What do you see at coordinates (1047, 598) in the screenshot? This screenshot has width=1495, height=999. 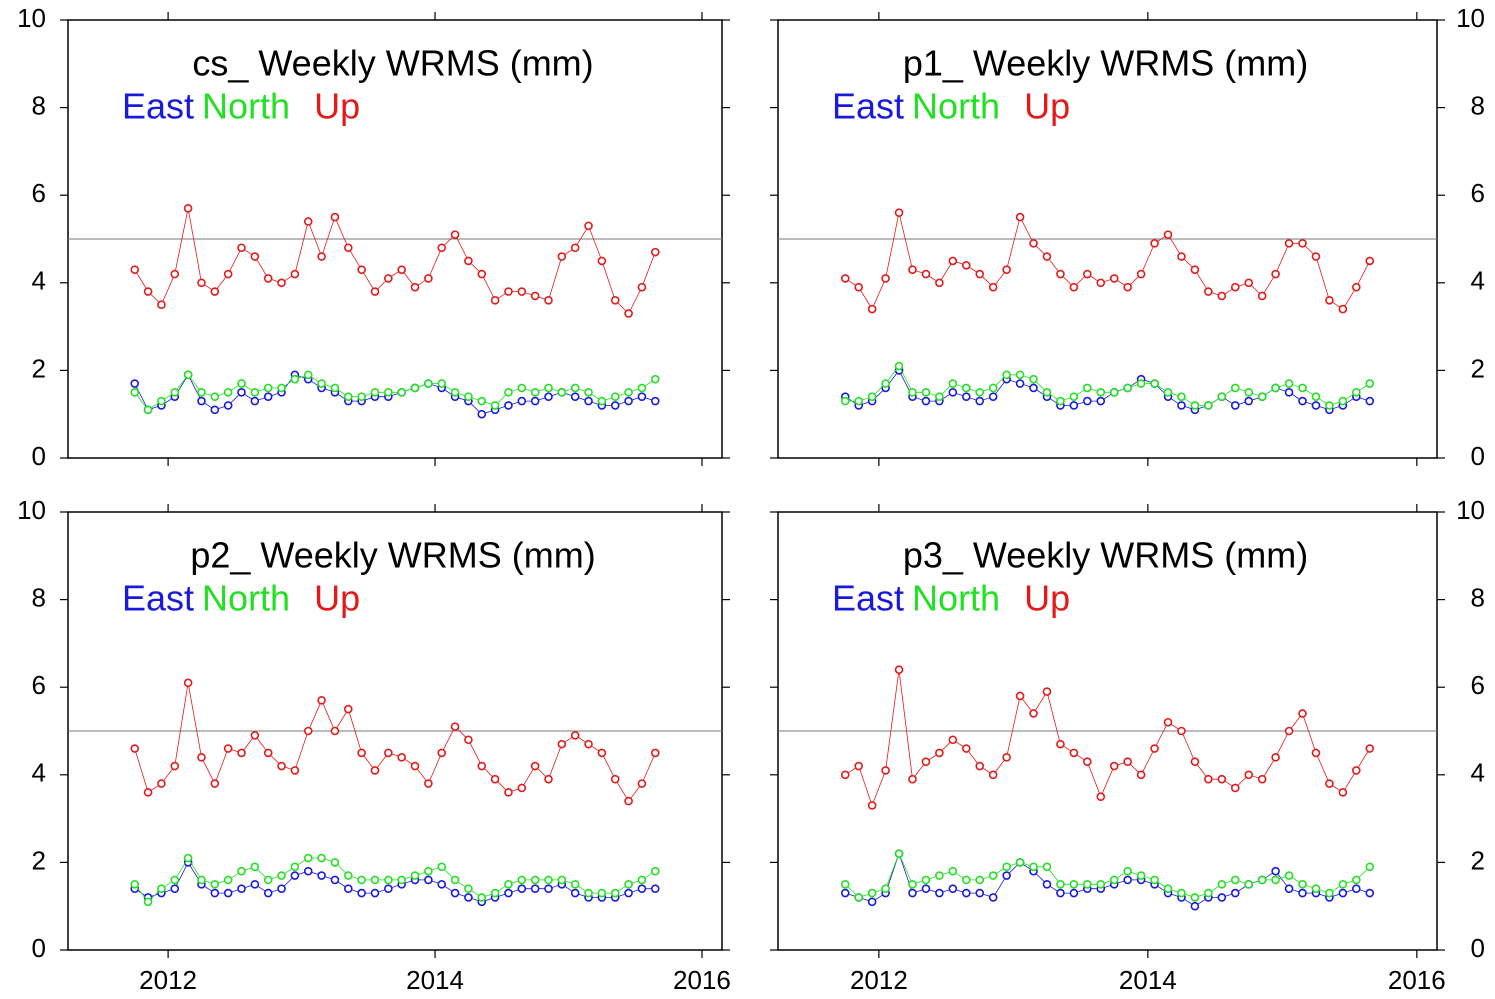 I see `legend-entry: Up` at bounding box center [1047, 598].